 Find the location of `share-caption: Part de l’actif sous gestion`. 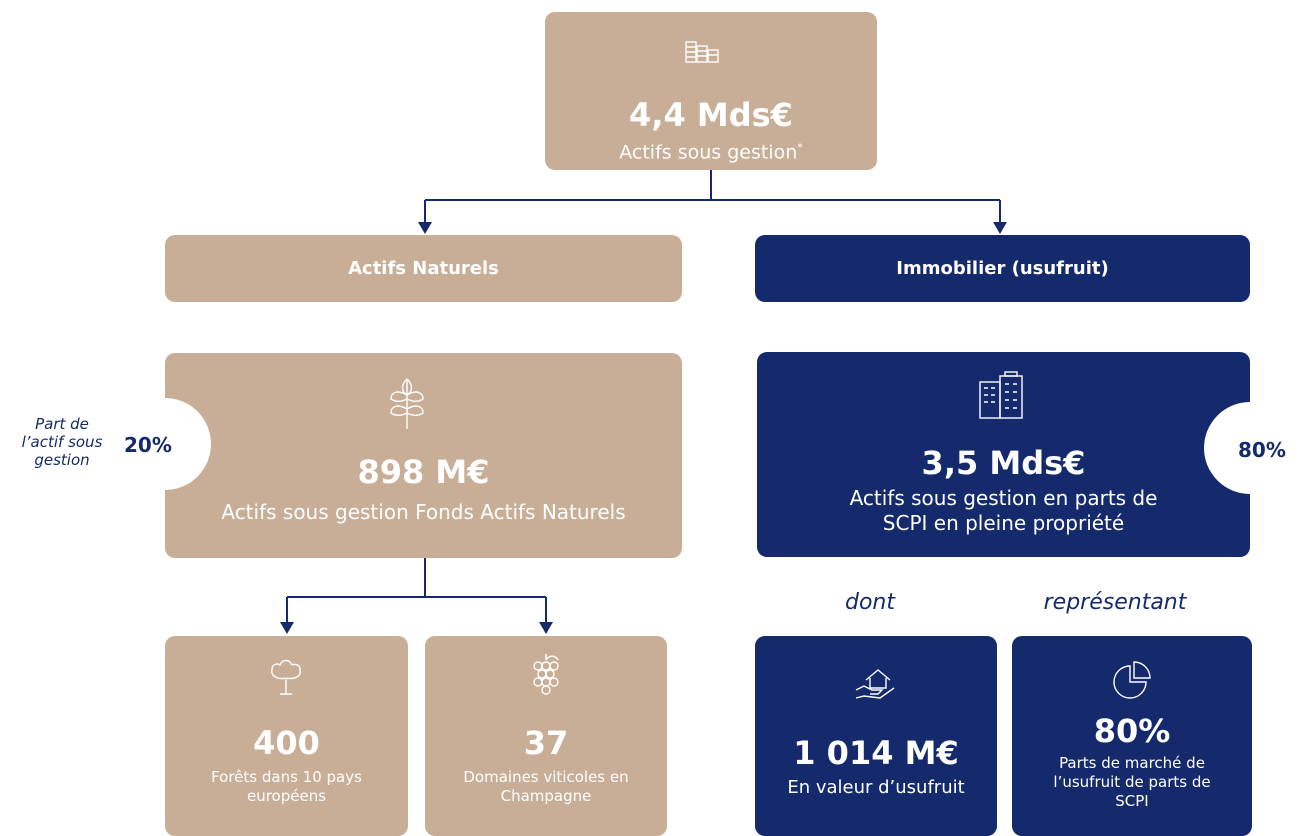

share-caption: Part de l’actif sous gestion is located at coordinates (62, 442).